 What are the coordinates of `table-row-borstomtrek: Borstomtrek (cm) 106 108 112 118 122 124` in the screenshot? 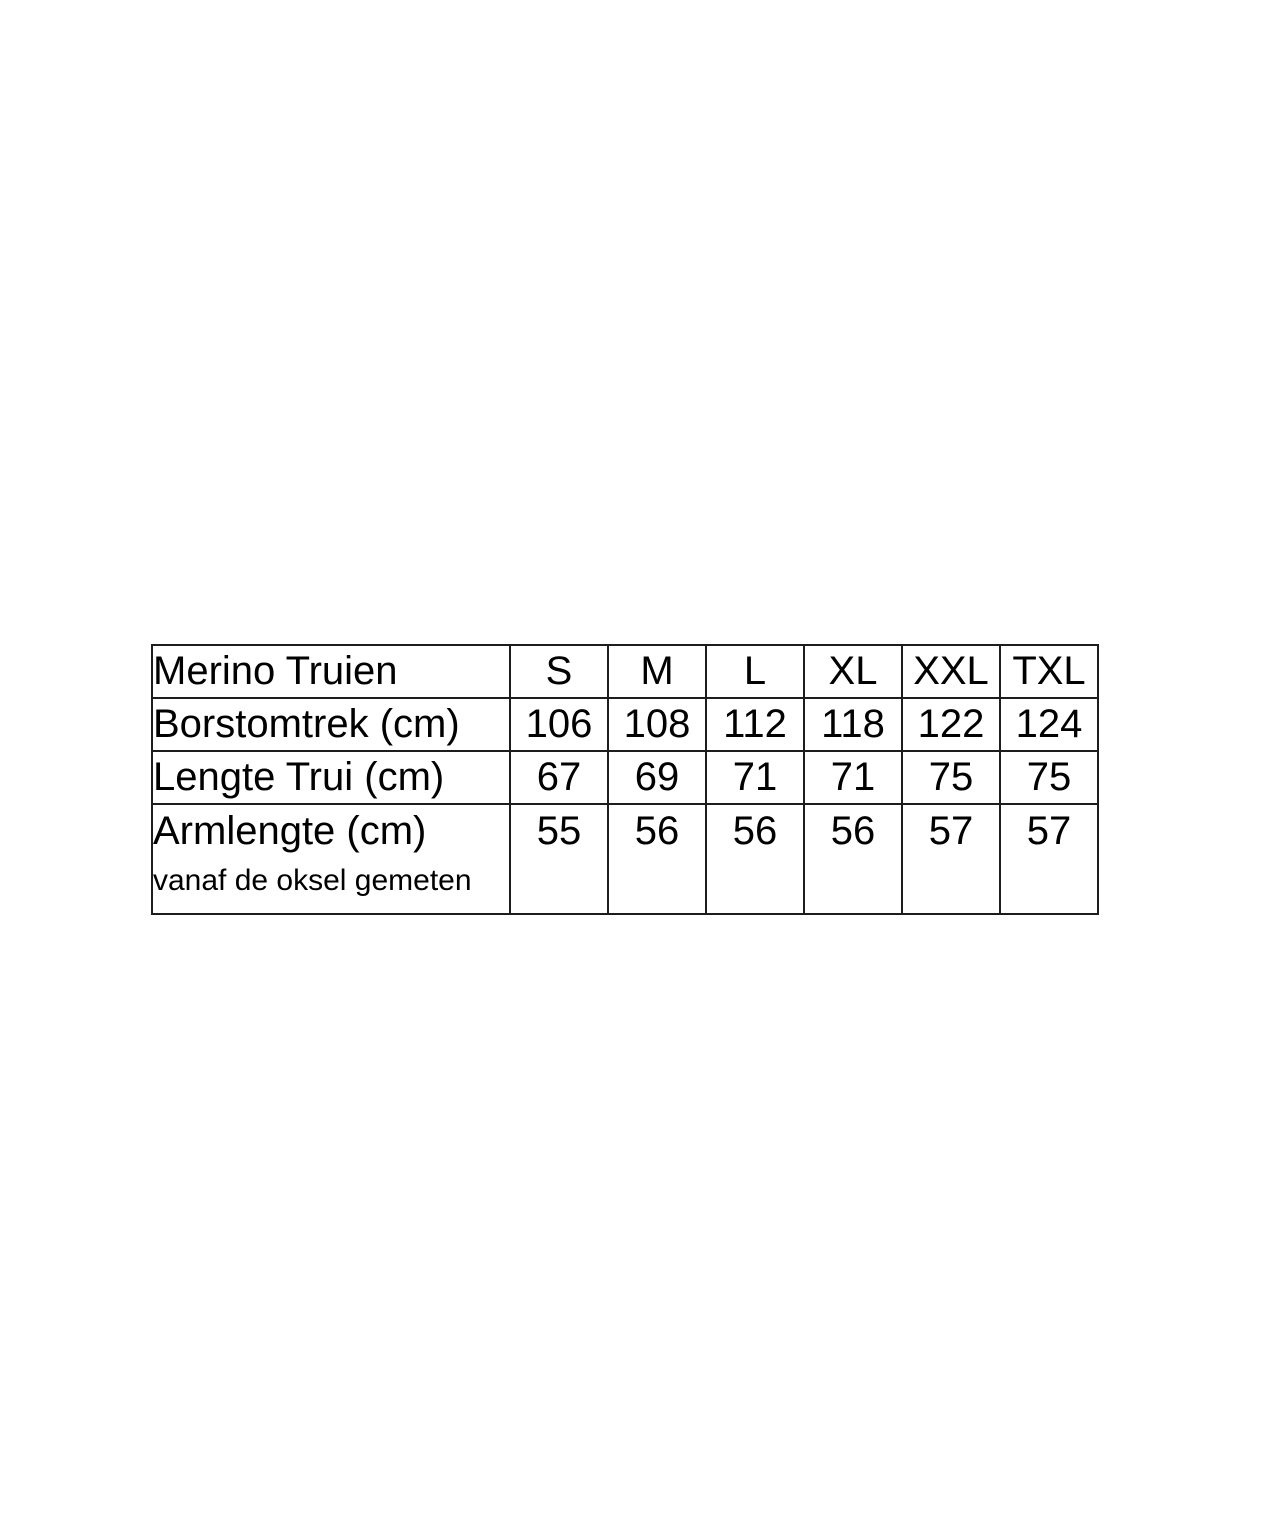 It's located at (625, 724).